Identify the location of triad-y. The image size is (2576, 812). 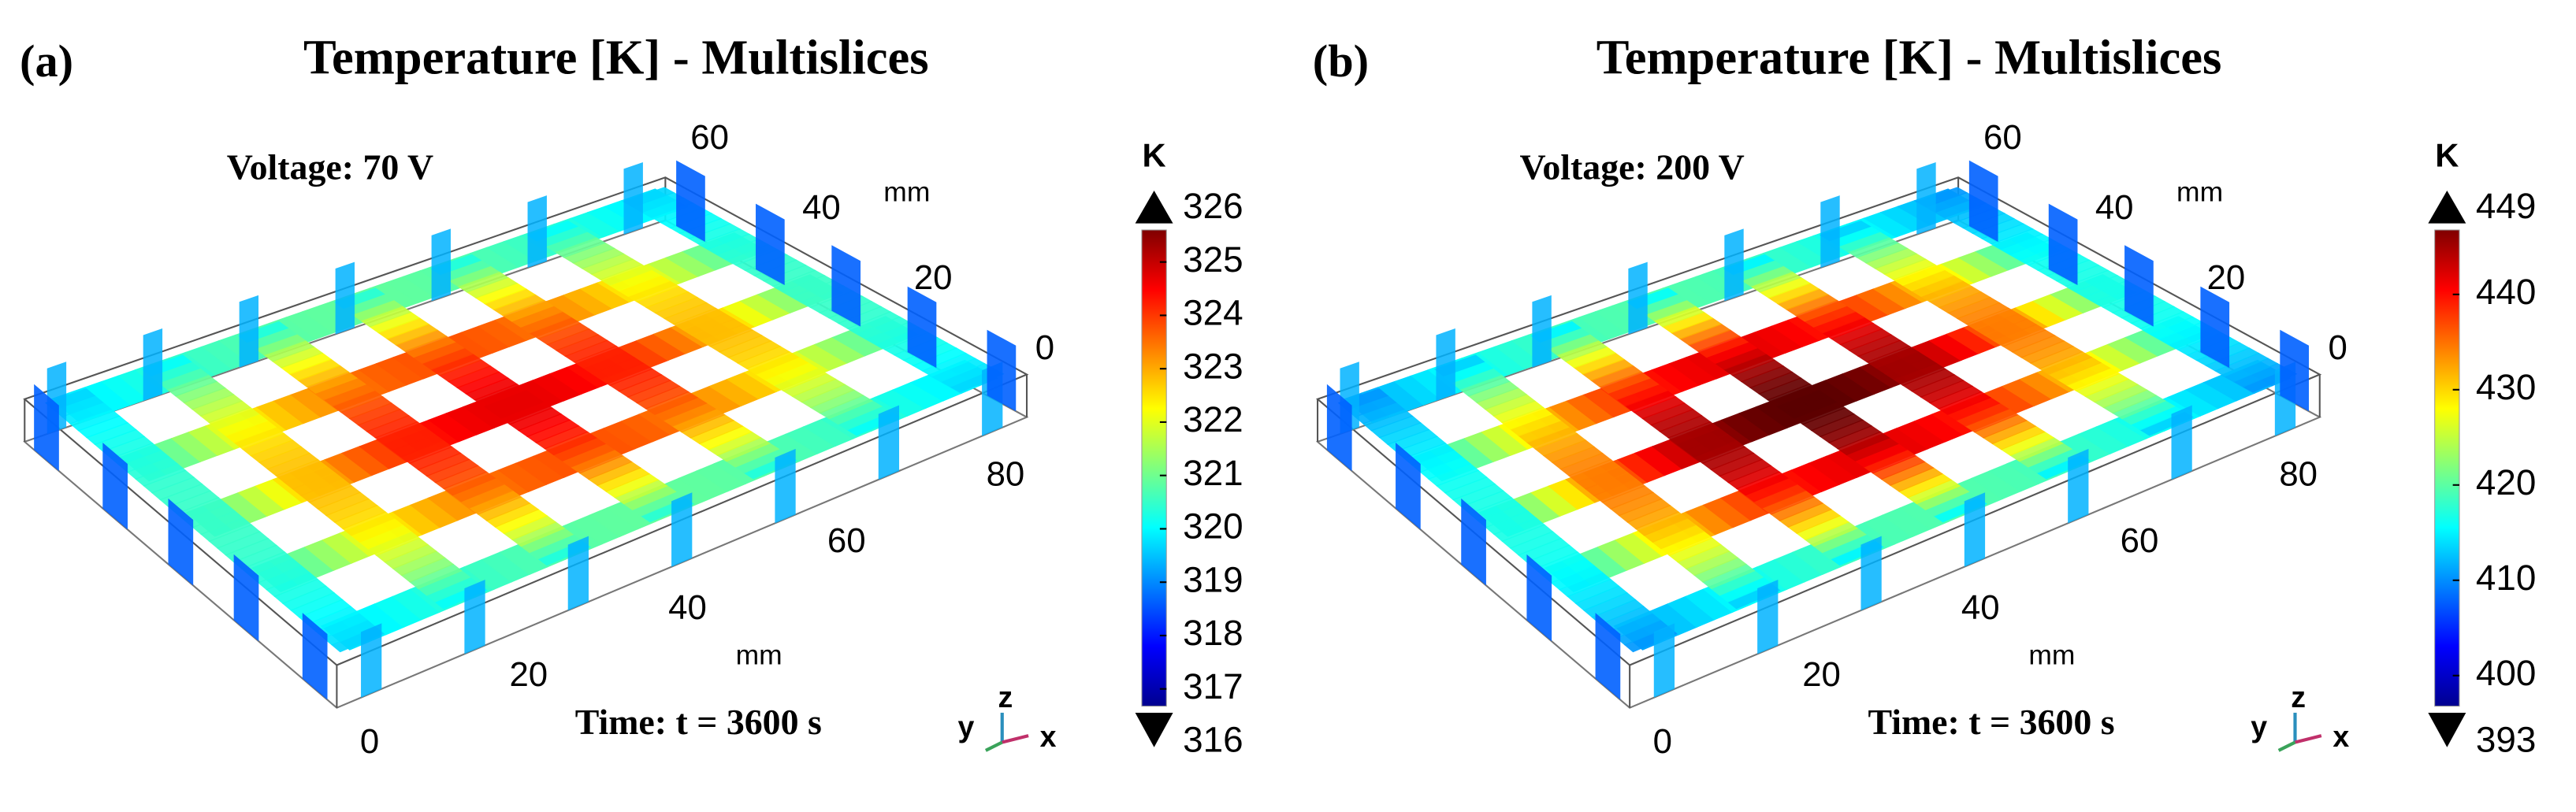
(2286, 746).